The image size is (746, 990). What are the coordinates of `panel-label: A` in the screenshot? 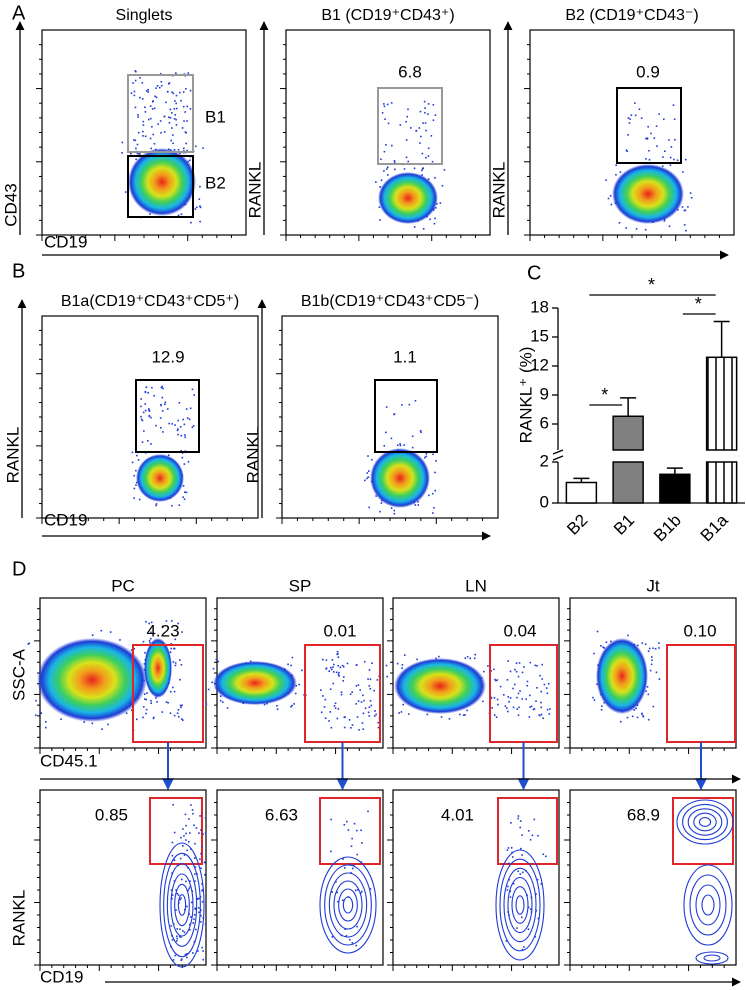 It's located at (19, 13).